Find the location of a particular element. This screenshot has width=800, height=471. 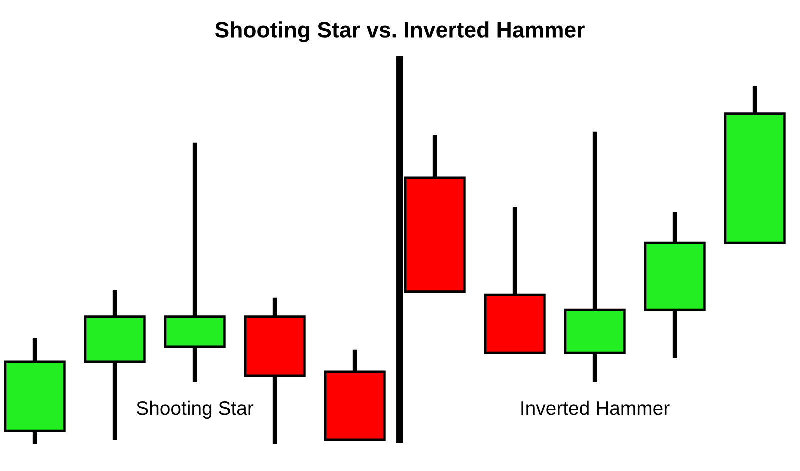

annotation: Shooting Star is located at coordinates (195, 410).